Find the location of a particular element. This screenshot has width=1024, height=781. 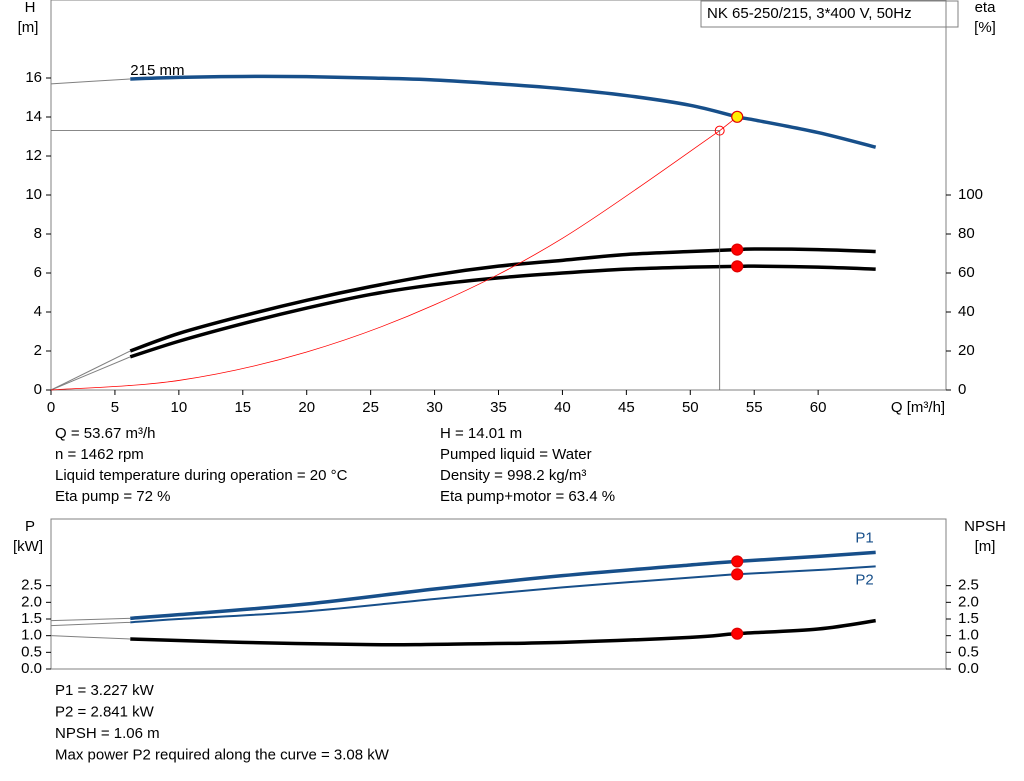

y2-tick-label: 0 is located at coordinates (962, 389).